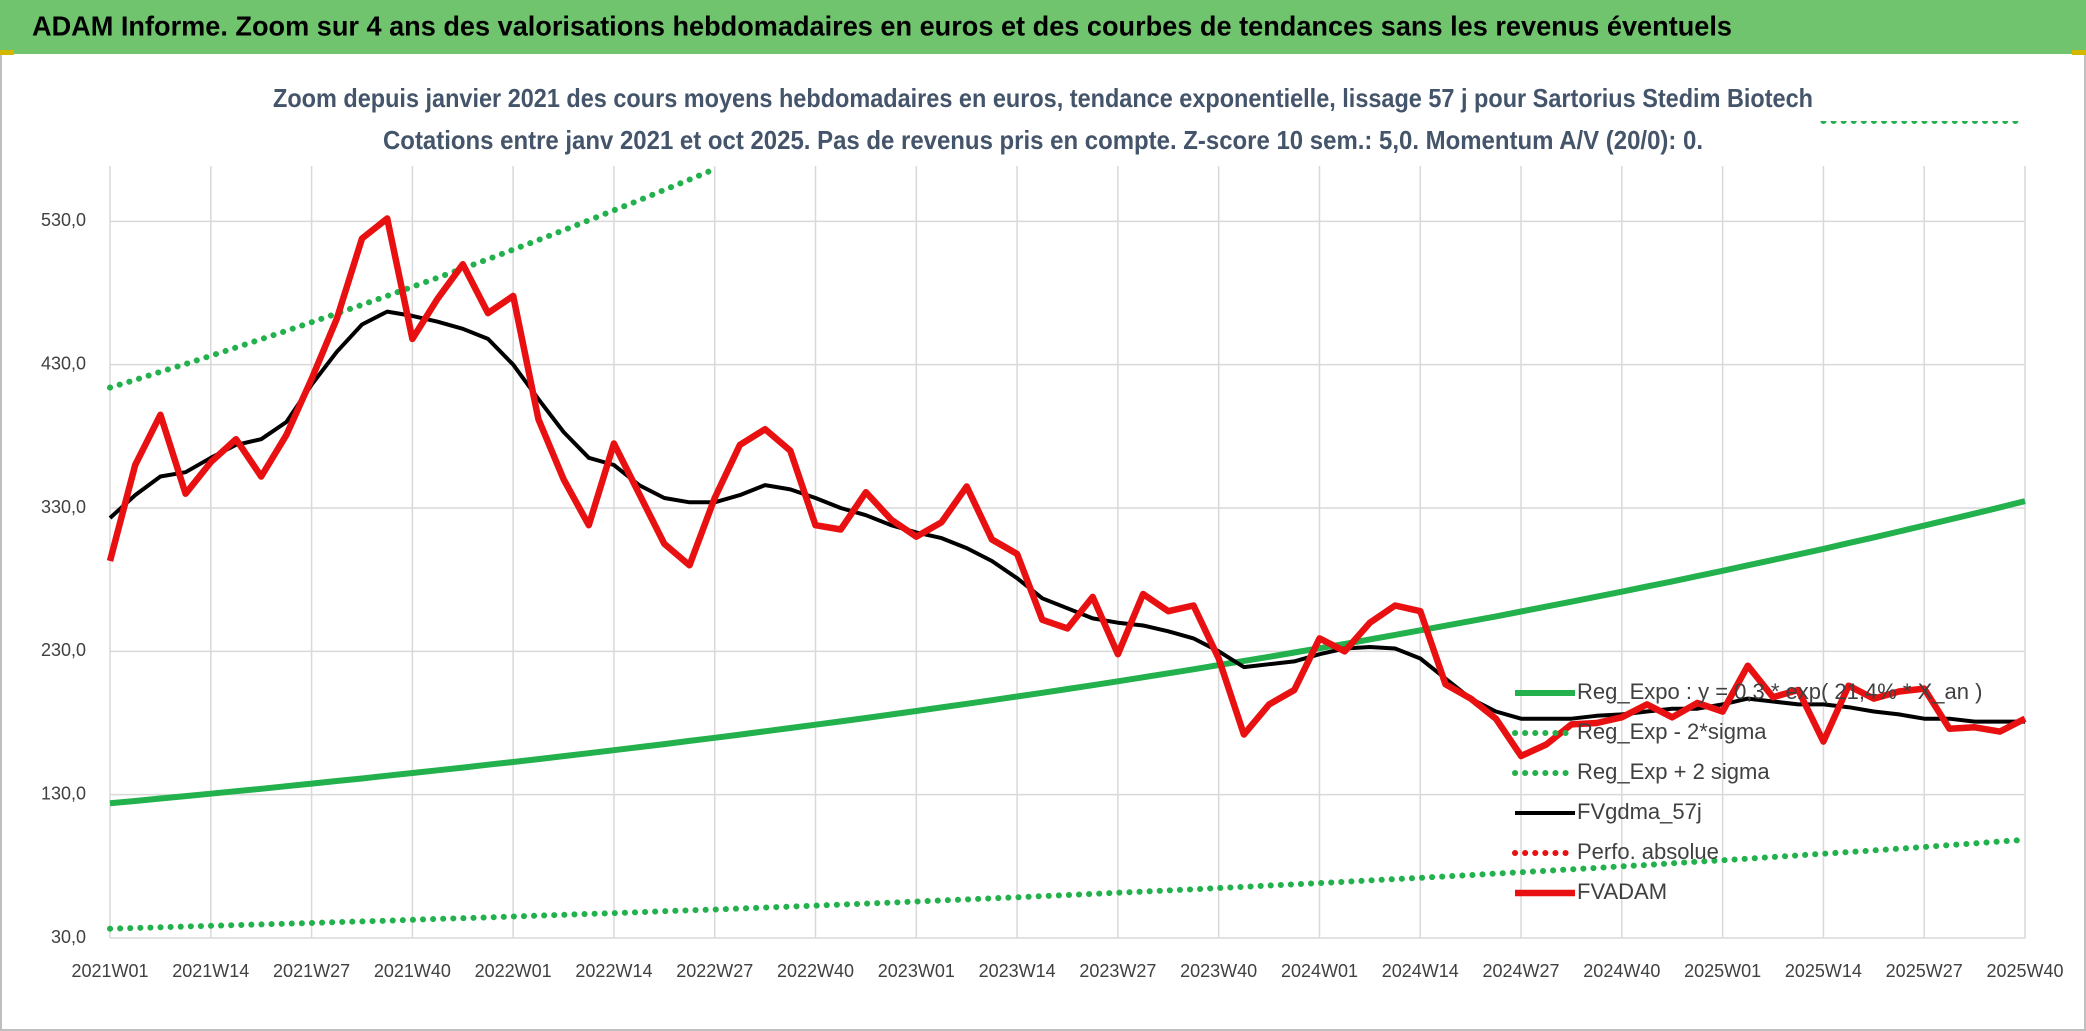 Image resolution: width=2086 pixels, height=1031 pixels. Describe the element at coordinates (63, 220) in the screenshot. I see `y-tick-label: 530,0` at that location.